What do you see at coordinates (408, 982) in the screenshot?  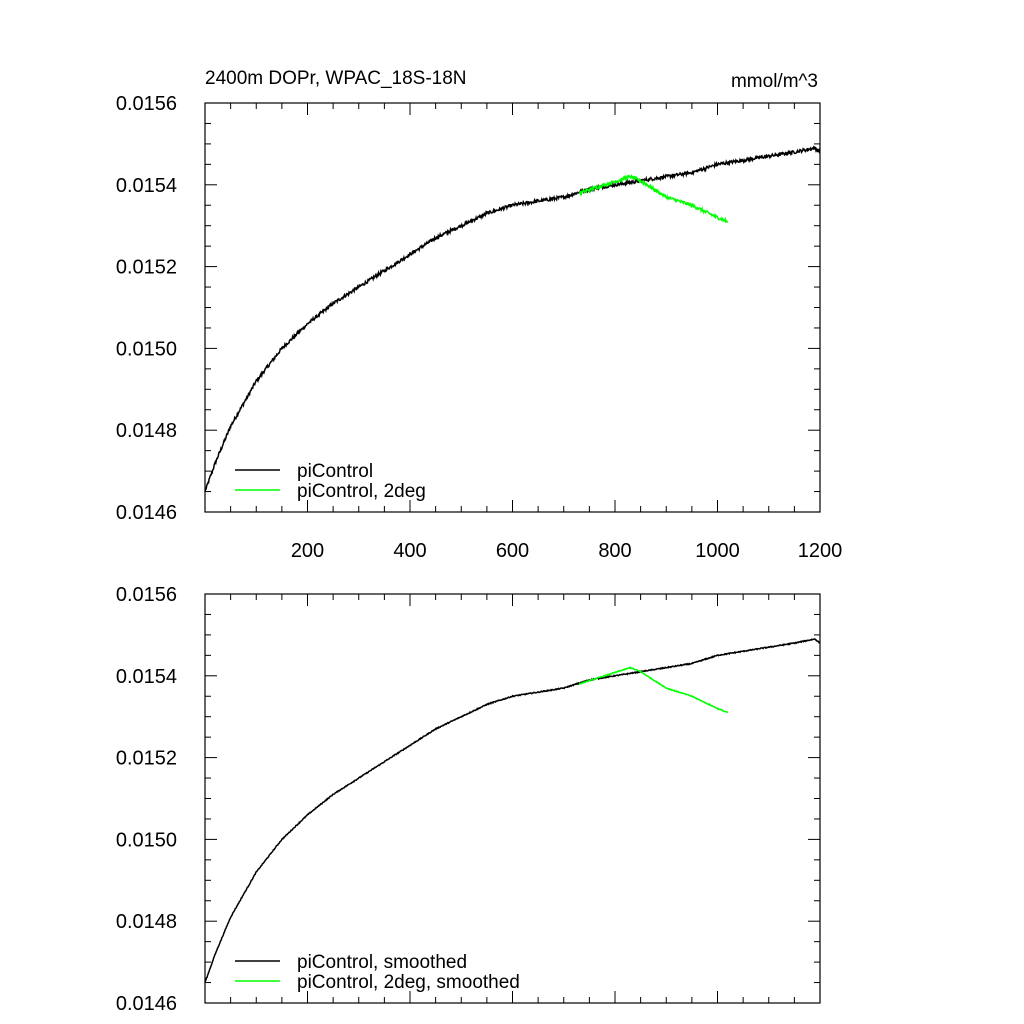 I see `legend-label: piControl, 2deg, smoothed` at bounding box center [408, 982].